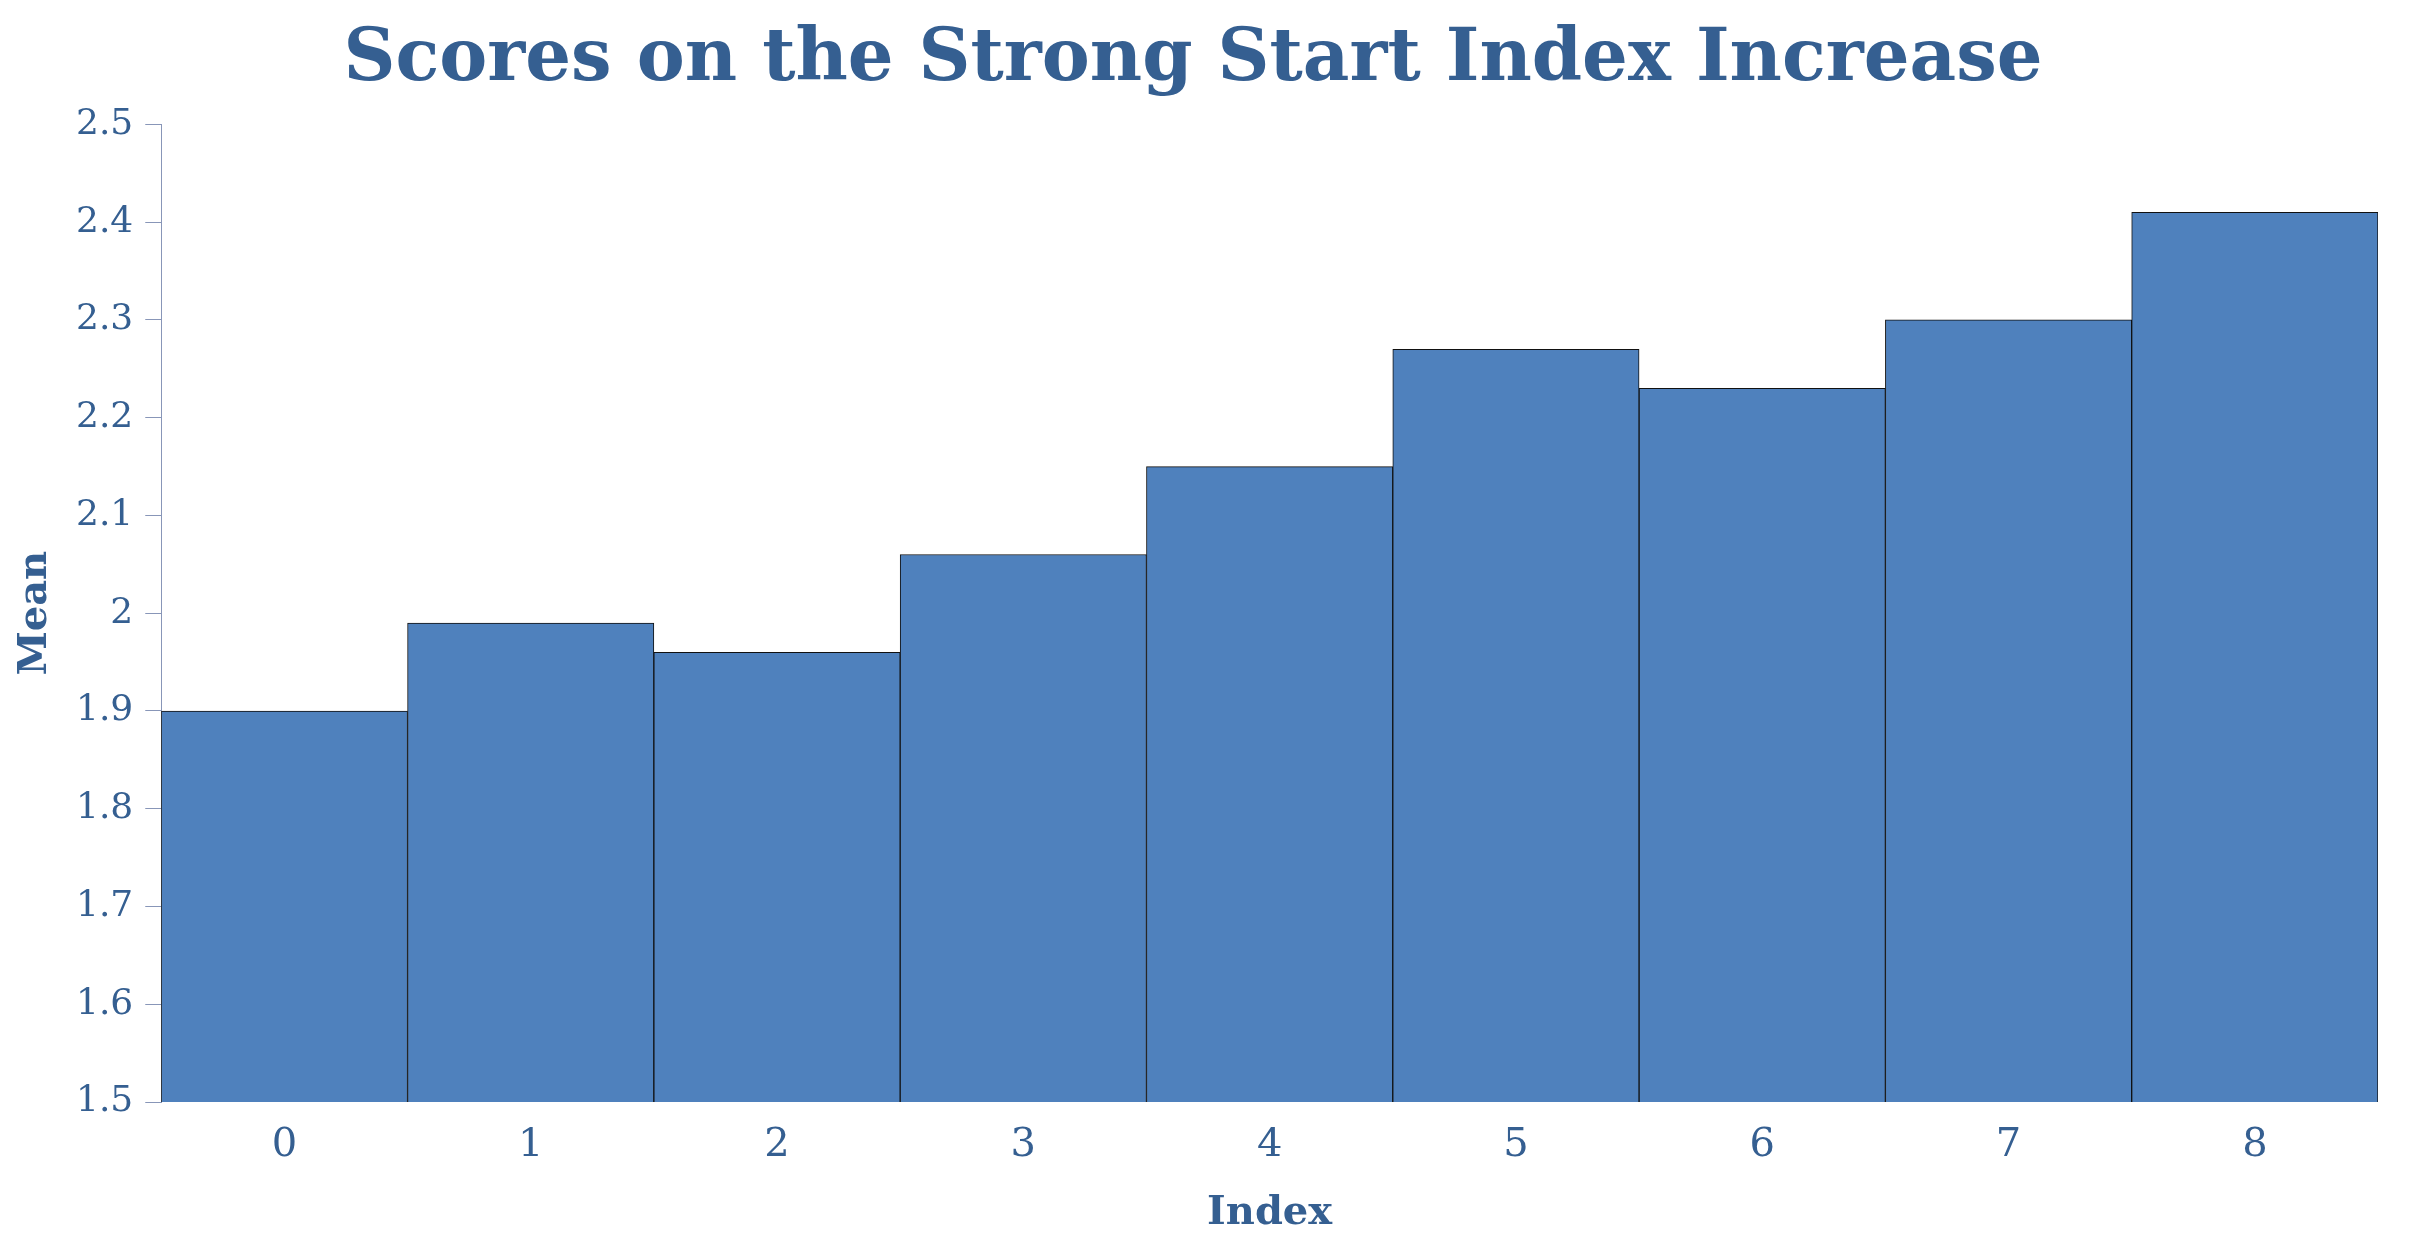  What do you see at coordinates (104, 708) in the screenshot?
I see `y-tick-label: 1.9` at bounding box center [104, 708].